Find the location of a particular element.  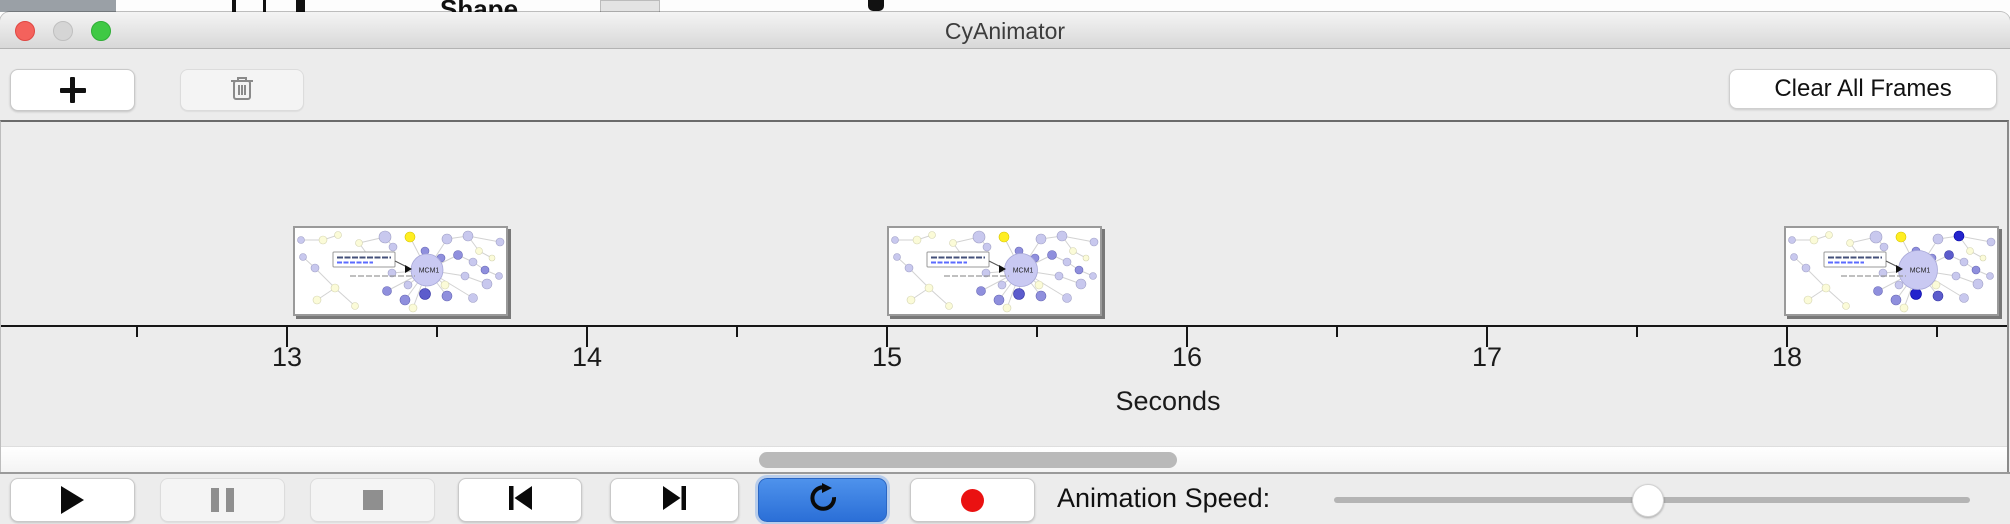

animation-speed-slider is located at coordinates (1652, 499).